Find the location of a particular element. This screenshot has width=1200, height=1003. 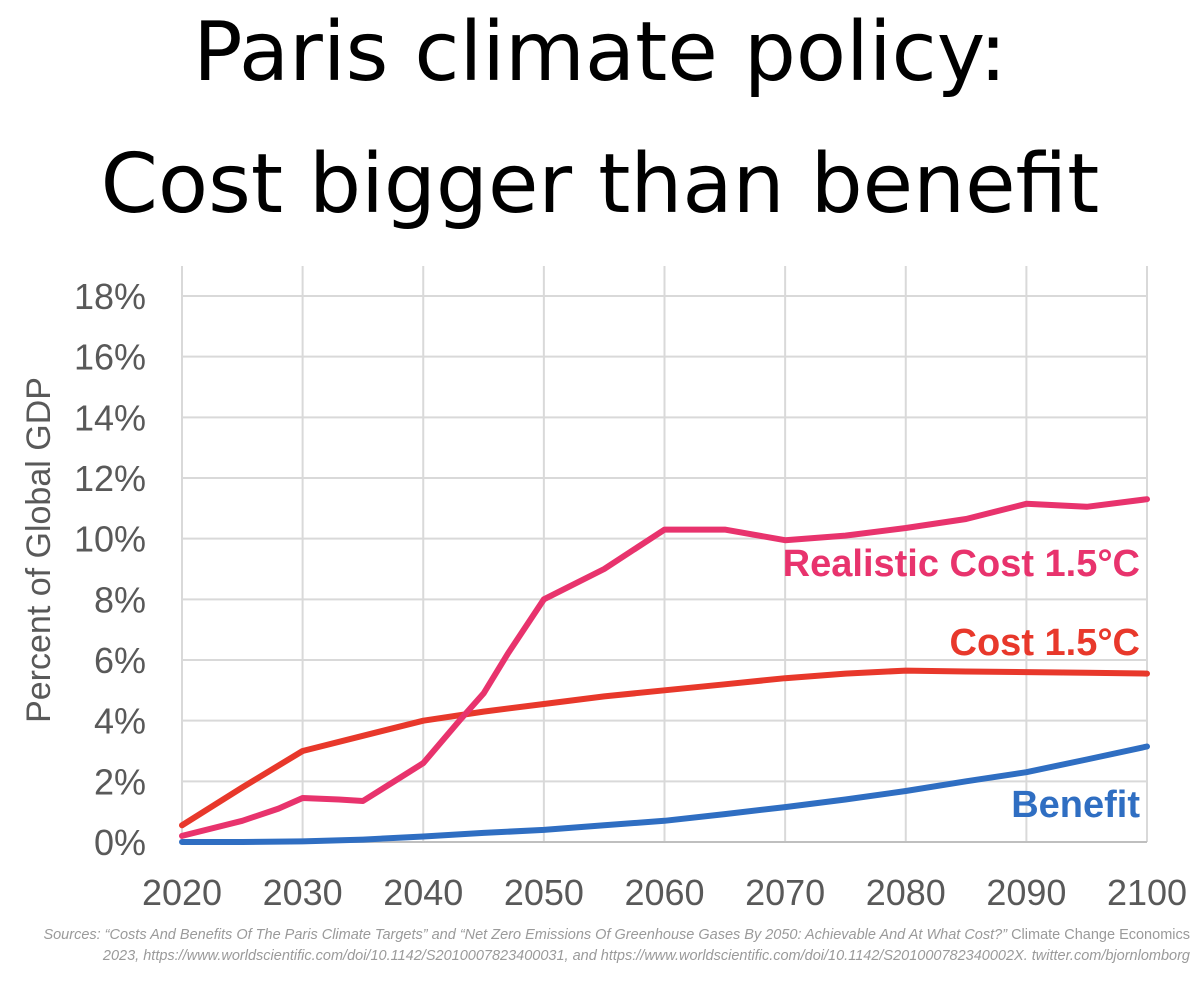

y-tick-label: 8% is located at coordinates (120, 599).